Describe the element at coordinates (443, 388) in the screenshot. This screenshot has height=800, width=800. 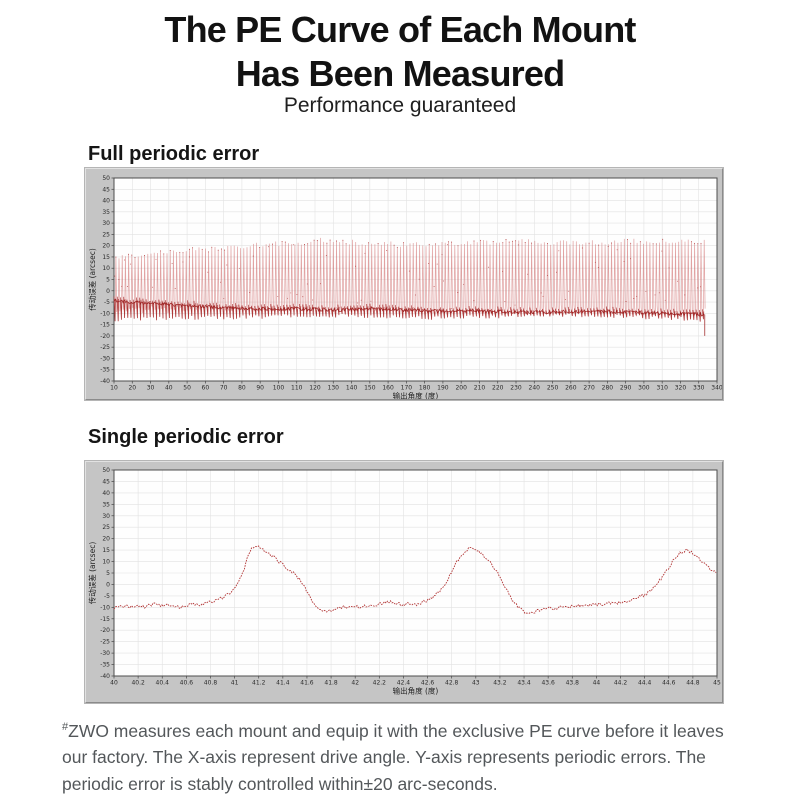
I see `svg-text: 190` at that location.